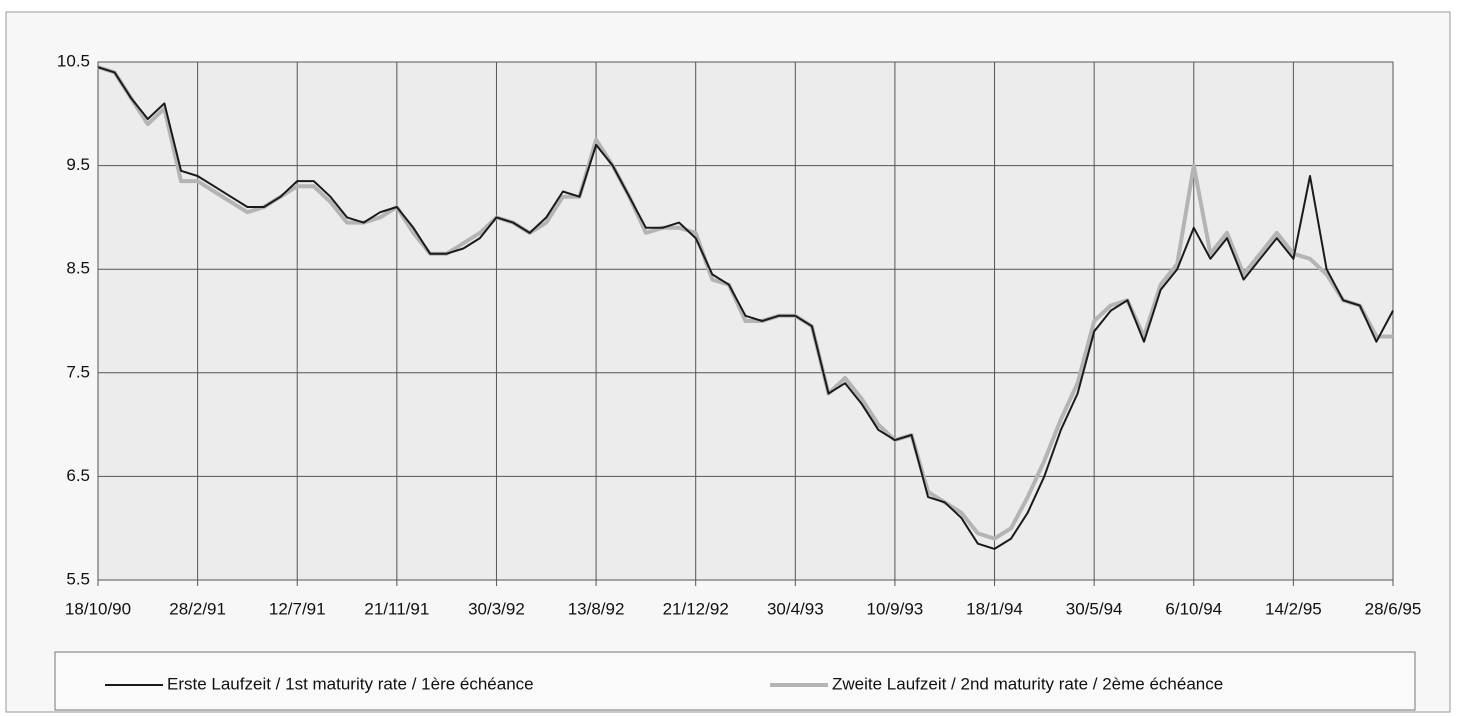  Describe the element at coordinates (735, 681) in the screenshot. I see `legend` at that location.